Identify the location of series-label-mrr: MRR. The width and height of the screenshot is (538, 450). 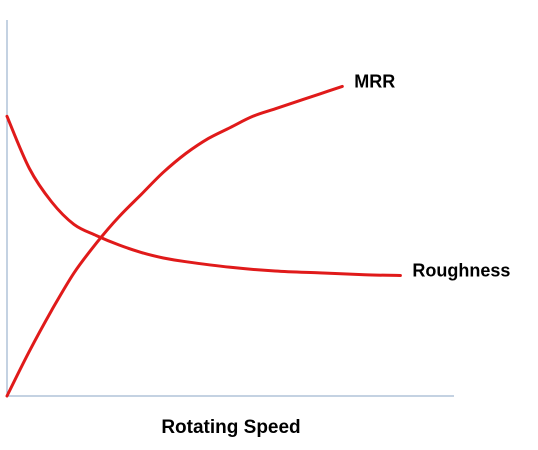
(374, 81).